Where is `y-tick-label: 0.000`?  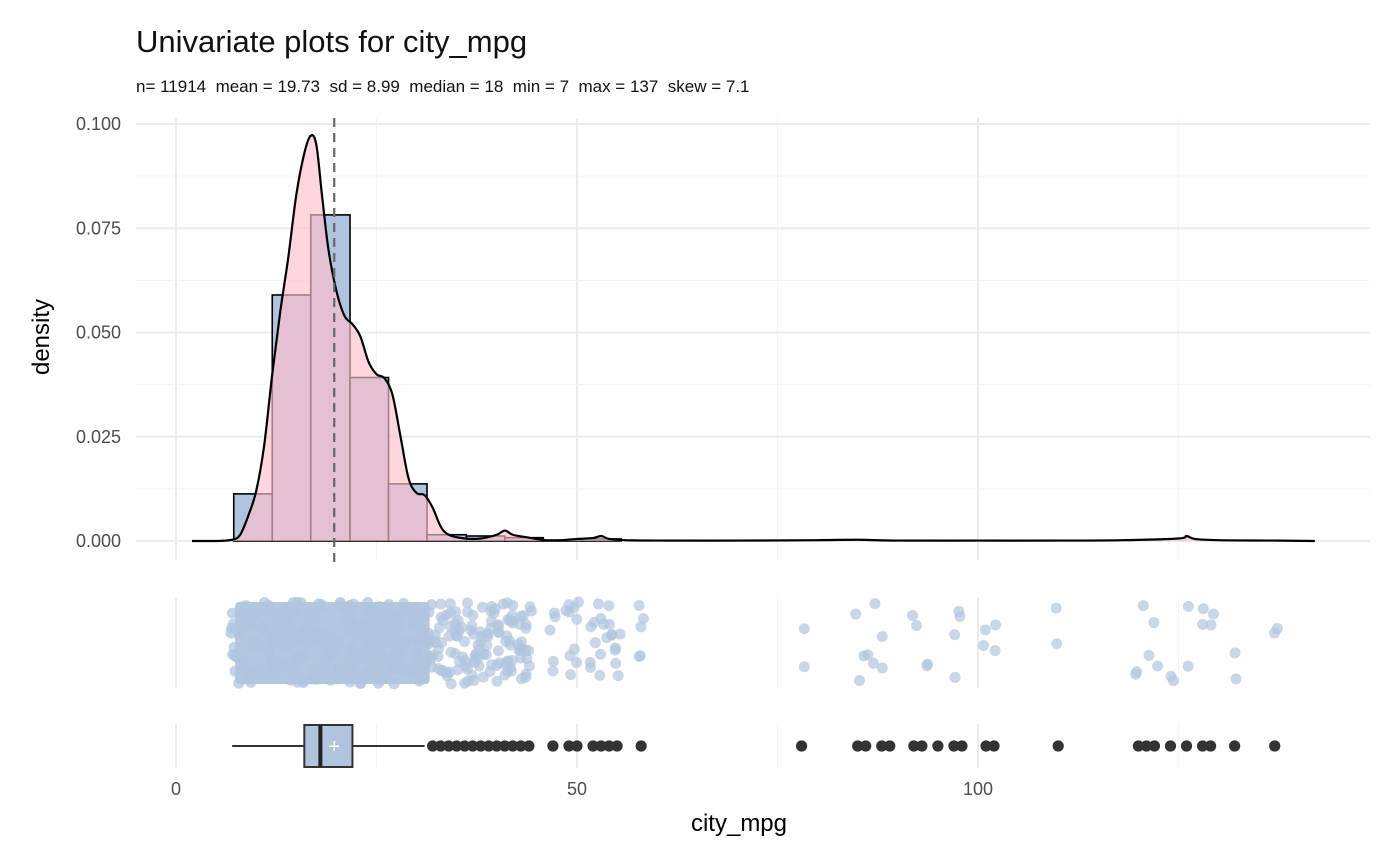 y-tick-label: 0.000 is located at coordinates (98, 541).